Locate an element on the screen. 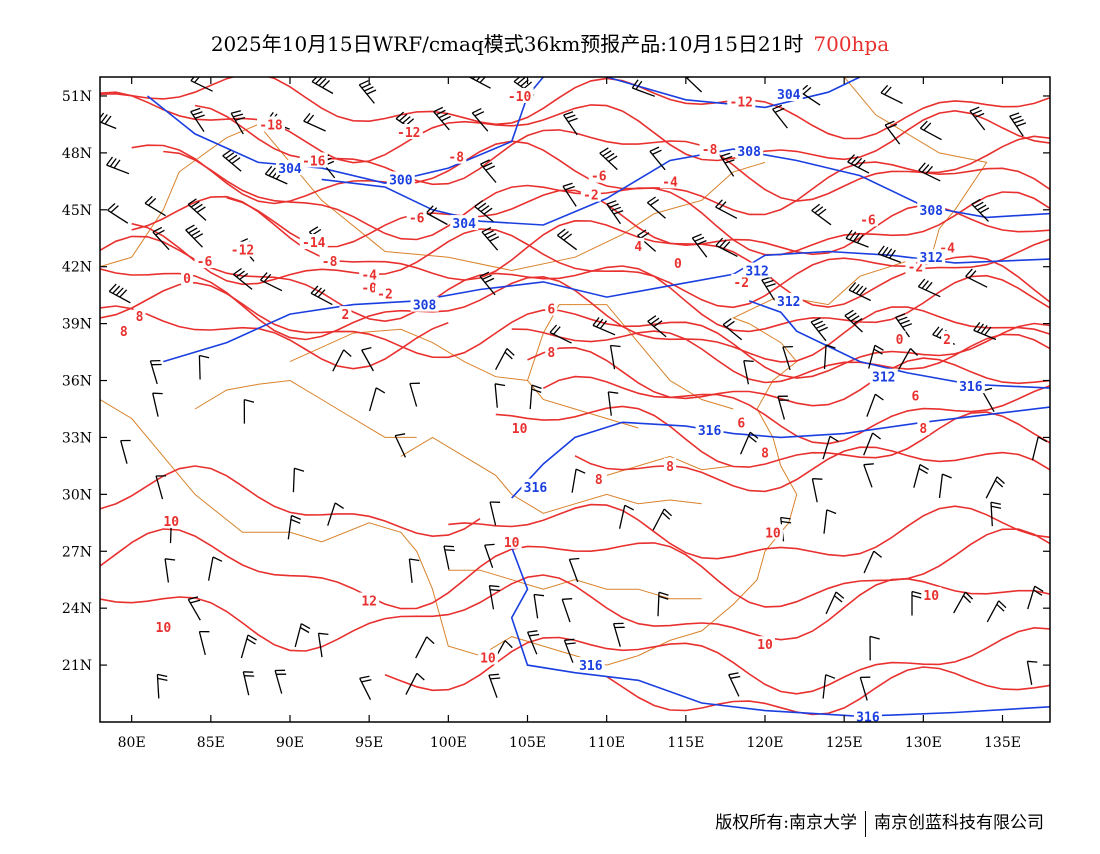  boundary-line is located at coordinates (432, 197).